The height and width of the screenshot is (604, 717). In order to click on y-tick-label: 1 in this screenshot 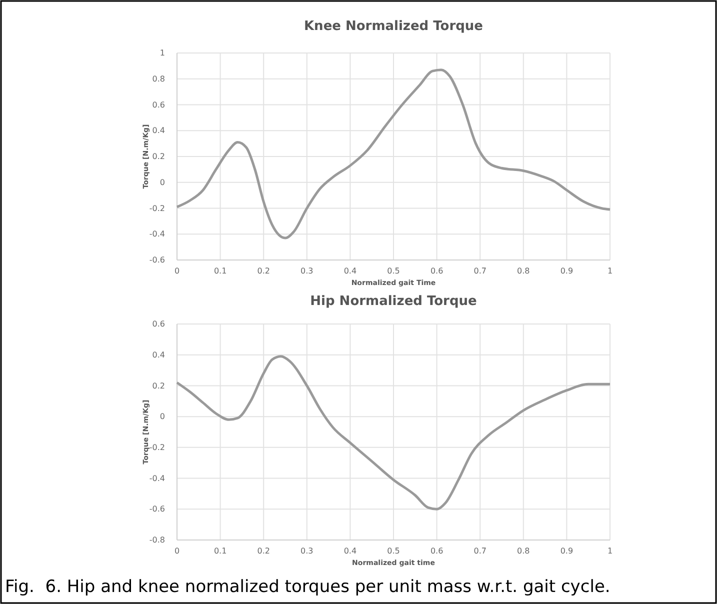, I will do `click(162, 53)`.